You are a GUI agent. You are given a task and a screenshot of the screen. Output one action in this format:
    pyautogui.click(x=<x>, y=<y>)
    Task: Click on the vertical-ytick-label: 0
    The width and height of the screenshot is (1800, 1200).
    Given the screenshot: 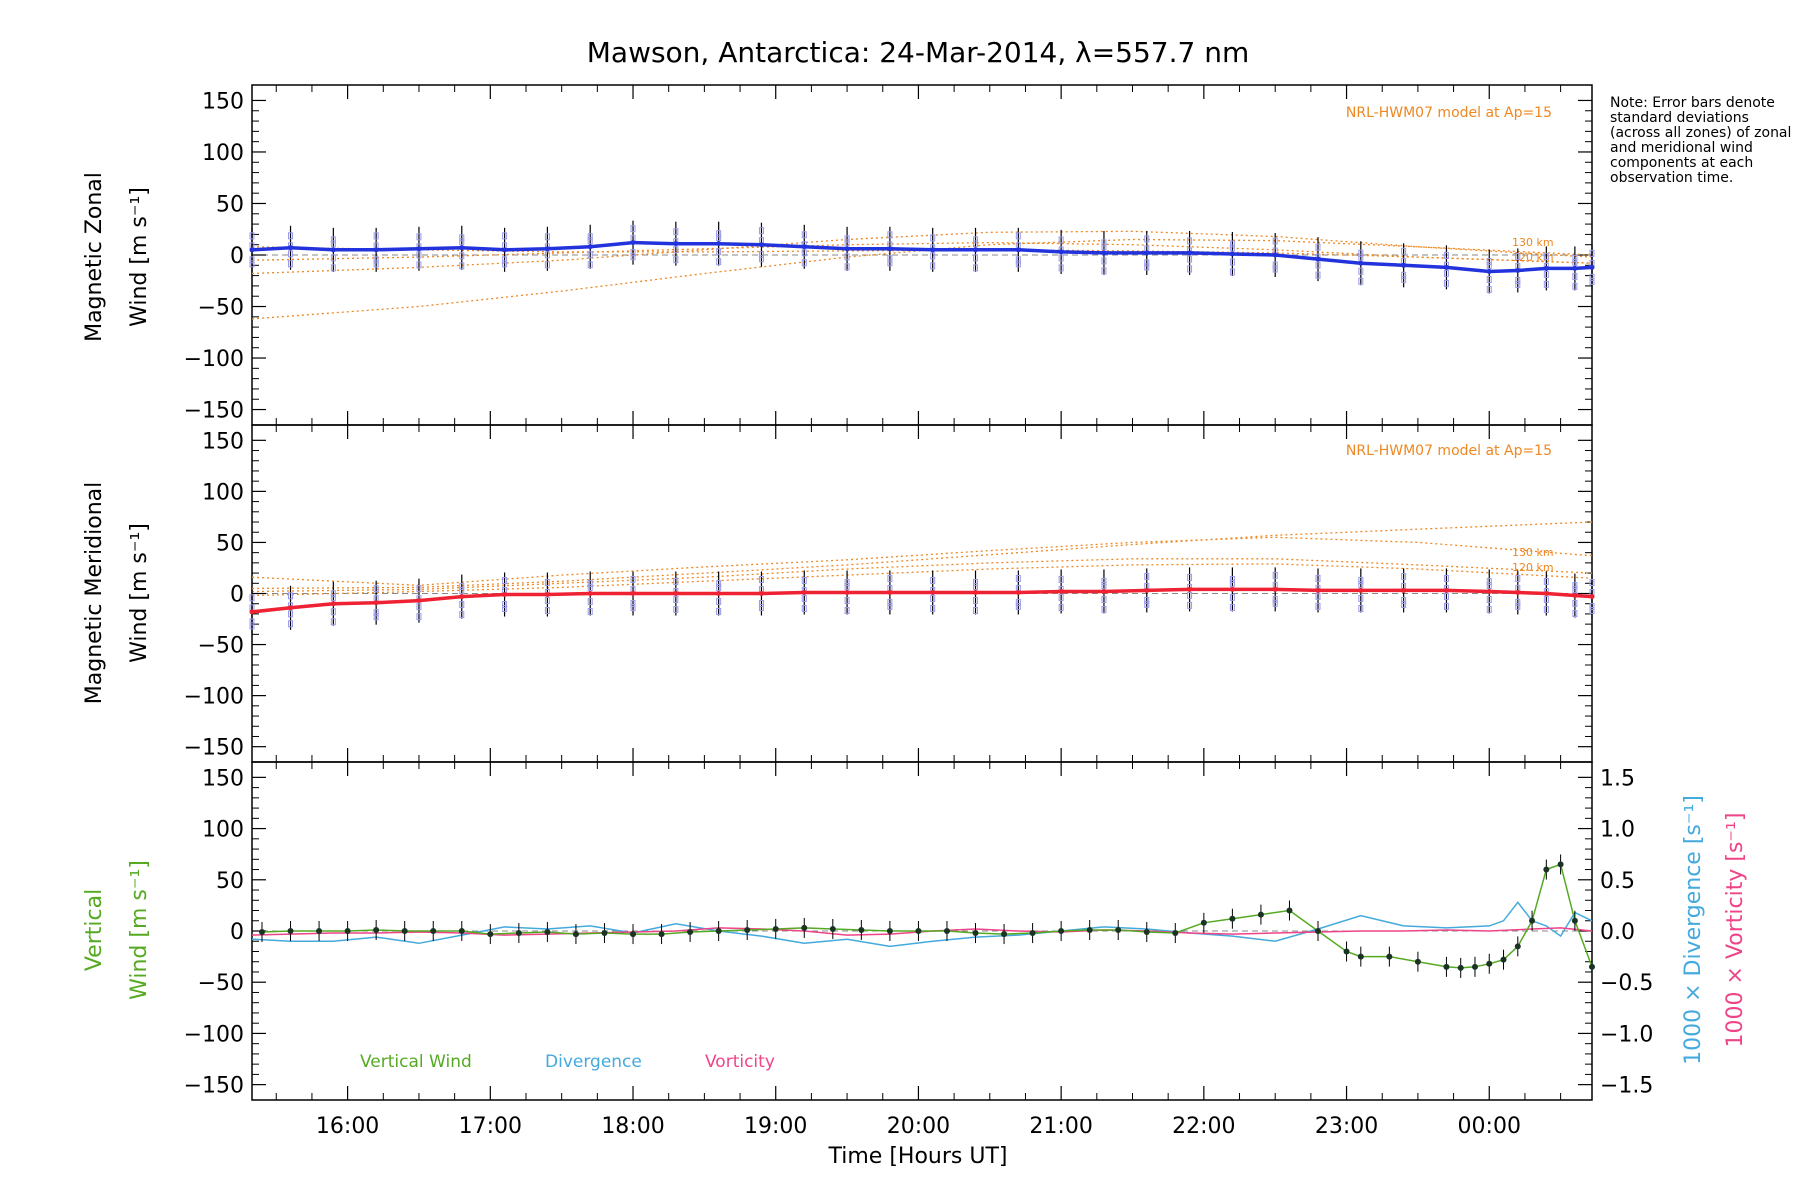 What is the action you would take?
    pyautogui.click(x=237, y=932)
    